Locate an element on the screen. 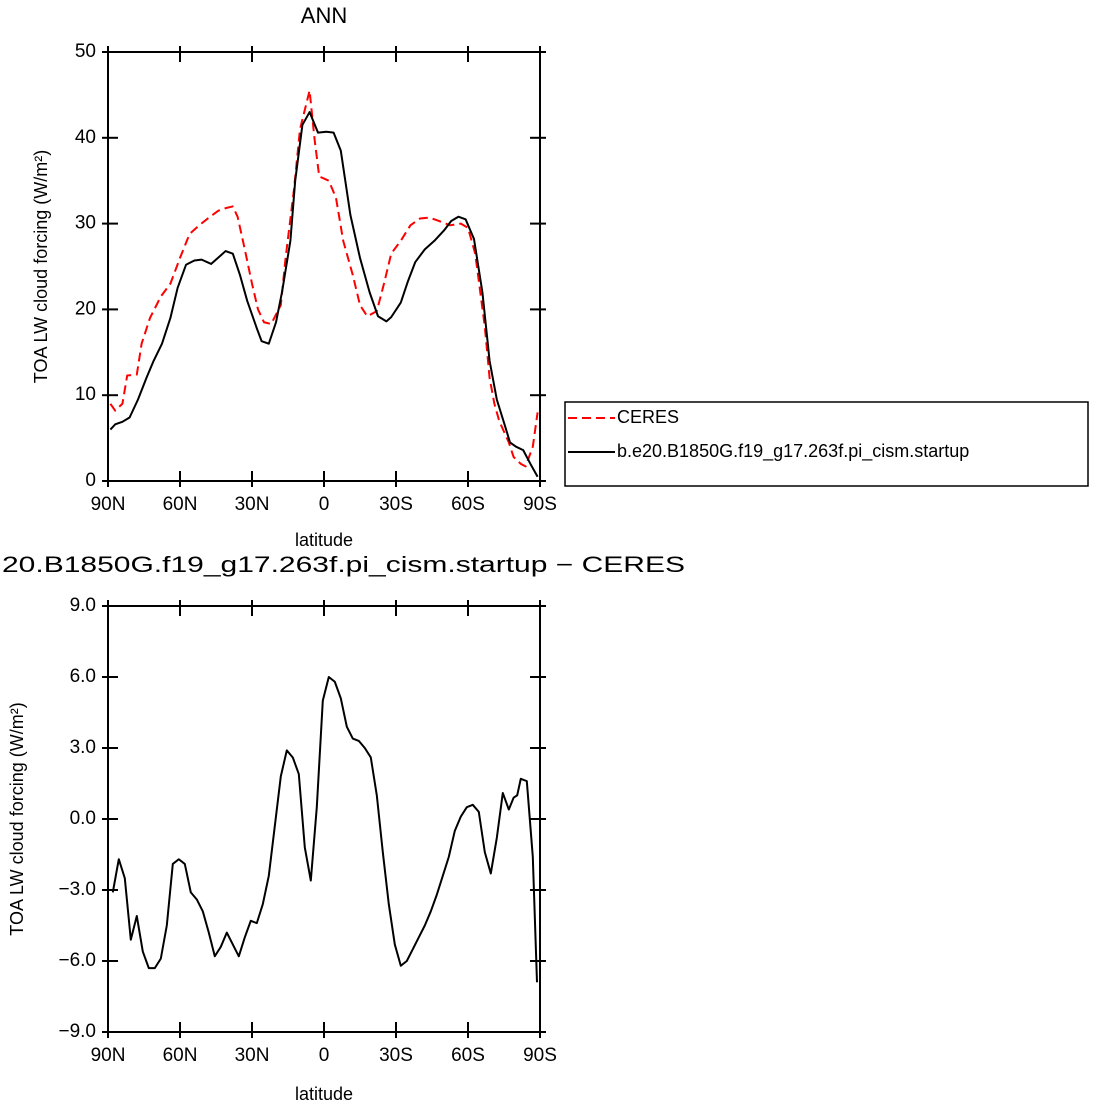  y-tick-label: −3.0 is located at coordinates (77, 889).